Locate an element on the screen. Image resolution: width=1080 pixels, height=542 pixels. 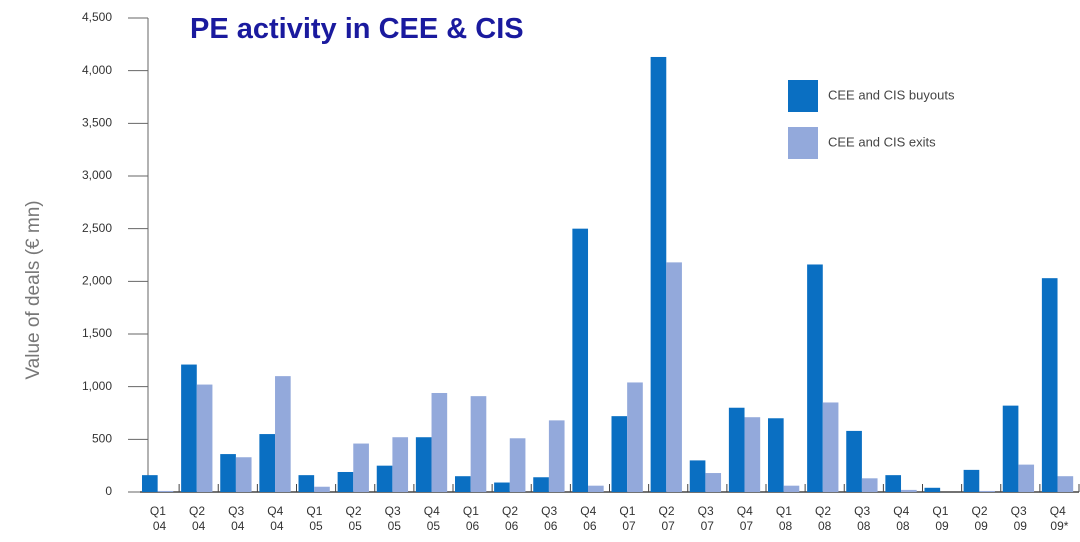
x-tick-label: Q1 08 is located at coordinates (785, 518).